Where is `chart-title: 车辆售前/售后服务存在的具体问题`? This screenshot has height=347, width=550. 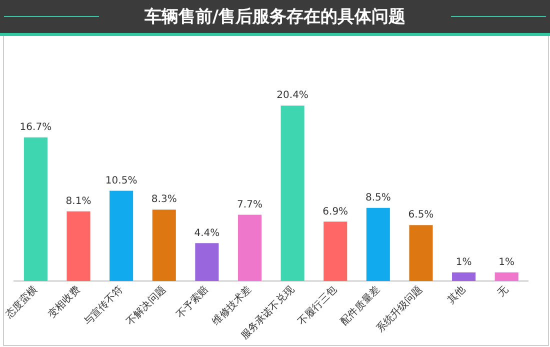
chart-title: 车辆售前/售后服务存在的具体问题 is located at coordinates (275, 17).